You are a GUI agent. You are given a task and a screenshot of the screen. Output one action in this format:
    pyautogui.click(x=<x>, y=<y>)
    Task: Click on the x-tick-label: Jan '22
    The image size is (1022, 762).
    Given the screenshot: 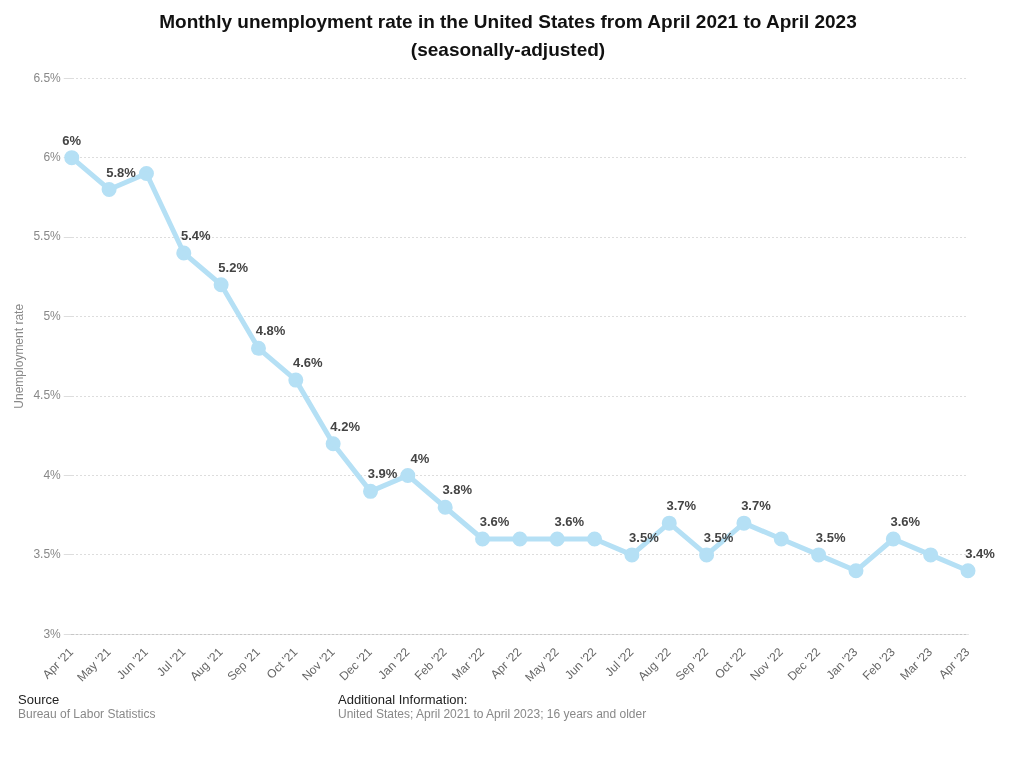 What is the action you would take?
    pyautogui.click(x=394, y=663)
    